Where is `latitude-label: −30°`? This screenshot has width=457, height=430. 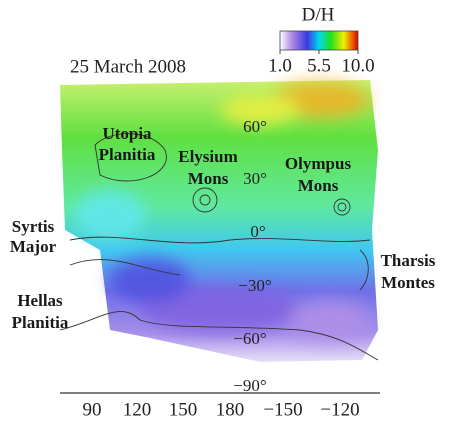
latitude-label: −30° is located at coordinates (254, 285).